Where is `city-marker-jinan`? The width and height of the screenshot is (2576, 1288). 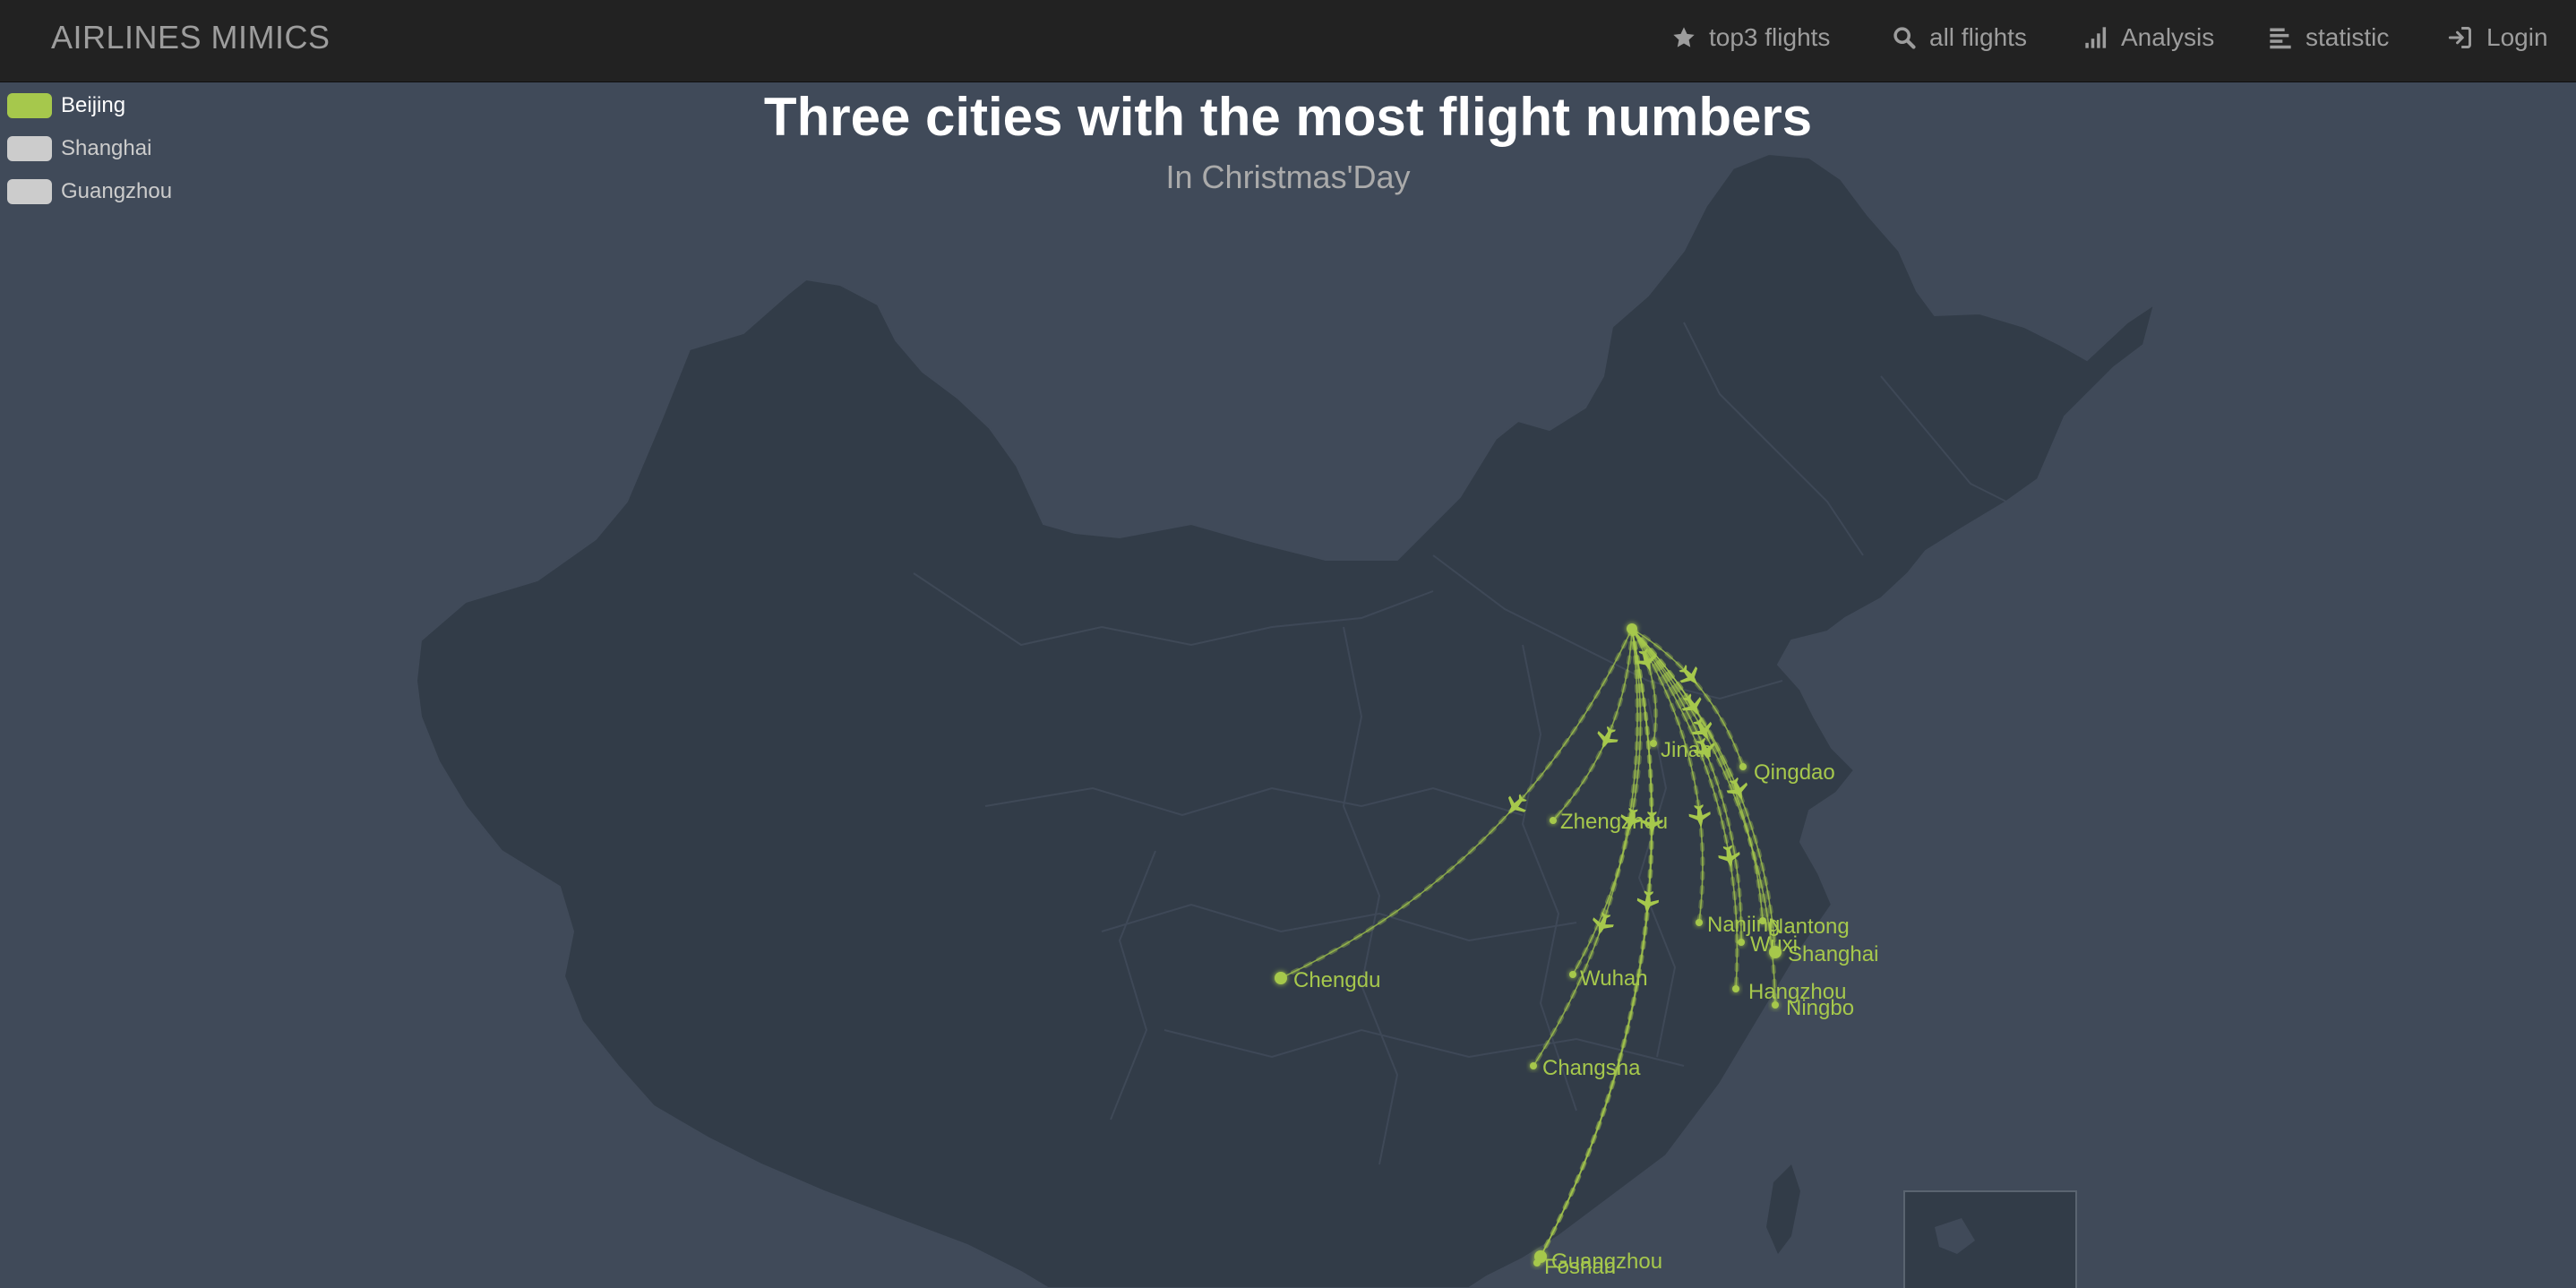 city-marker-jinan is located at coordinates (1653, 743).